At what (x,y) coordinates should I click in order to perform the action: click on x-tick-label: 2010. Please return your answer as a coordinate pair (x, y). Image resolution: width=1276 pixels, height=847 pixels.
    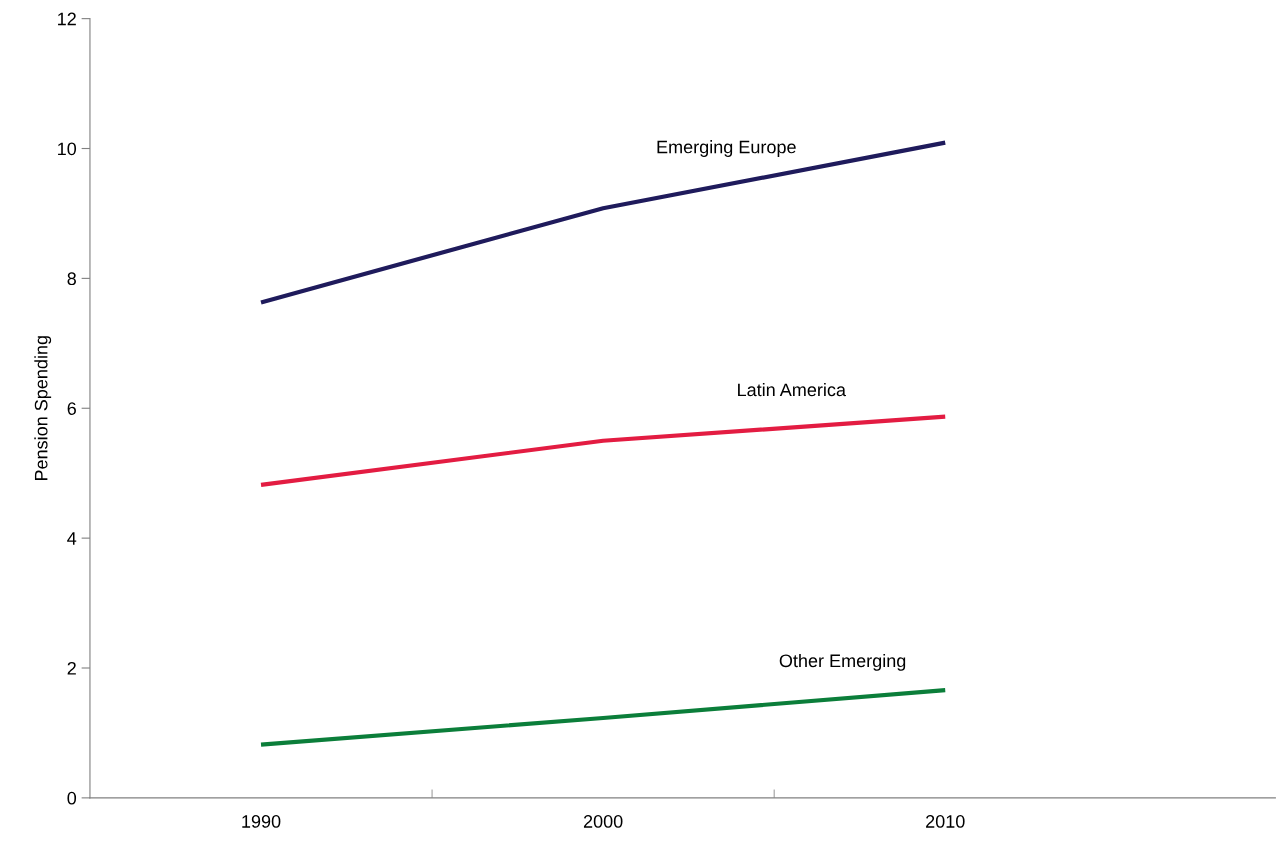
    Looking at the image, I should click on (945, 821).